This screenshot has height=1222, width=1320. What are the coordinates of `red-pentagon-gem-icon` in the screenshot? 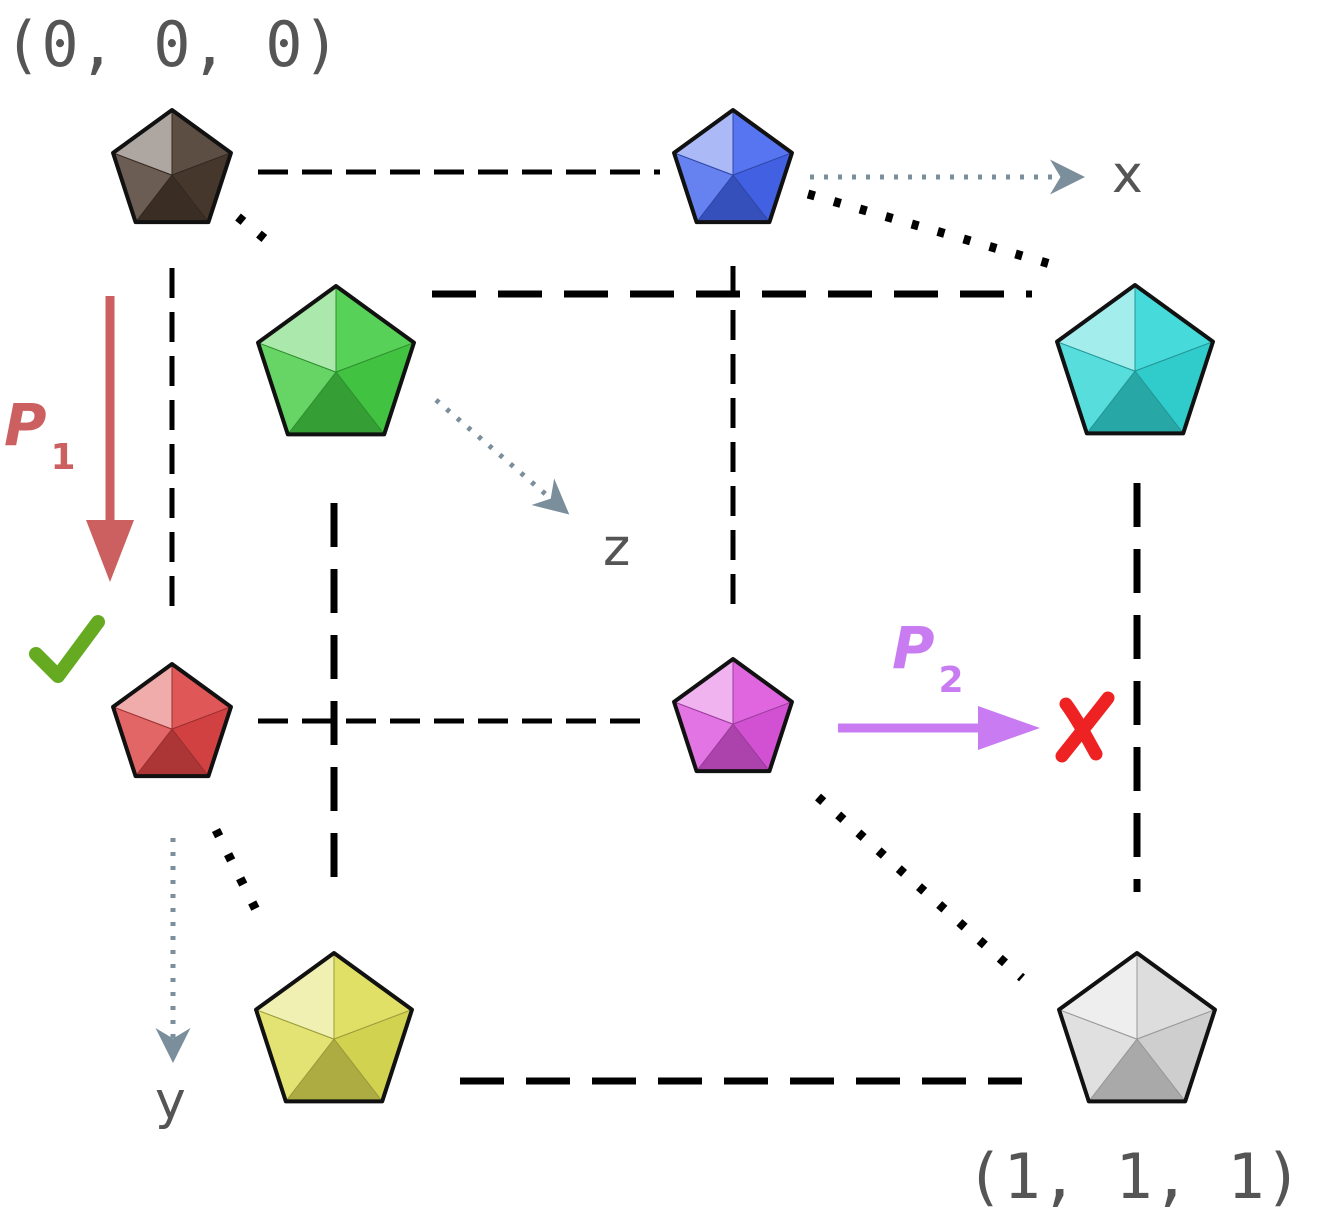 It's located at (172, 720).